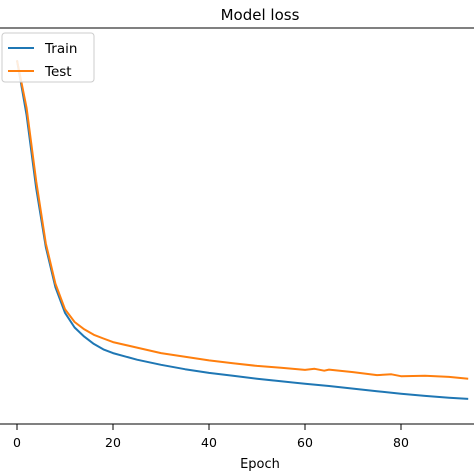  I want to click on x-tick-label: 80, so click(401, 442).